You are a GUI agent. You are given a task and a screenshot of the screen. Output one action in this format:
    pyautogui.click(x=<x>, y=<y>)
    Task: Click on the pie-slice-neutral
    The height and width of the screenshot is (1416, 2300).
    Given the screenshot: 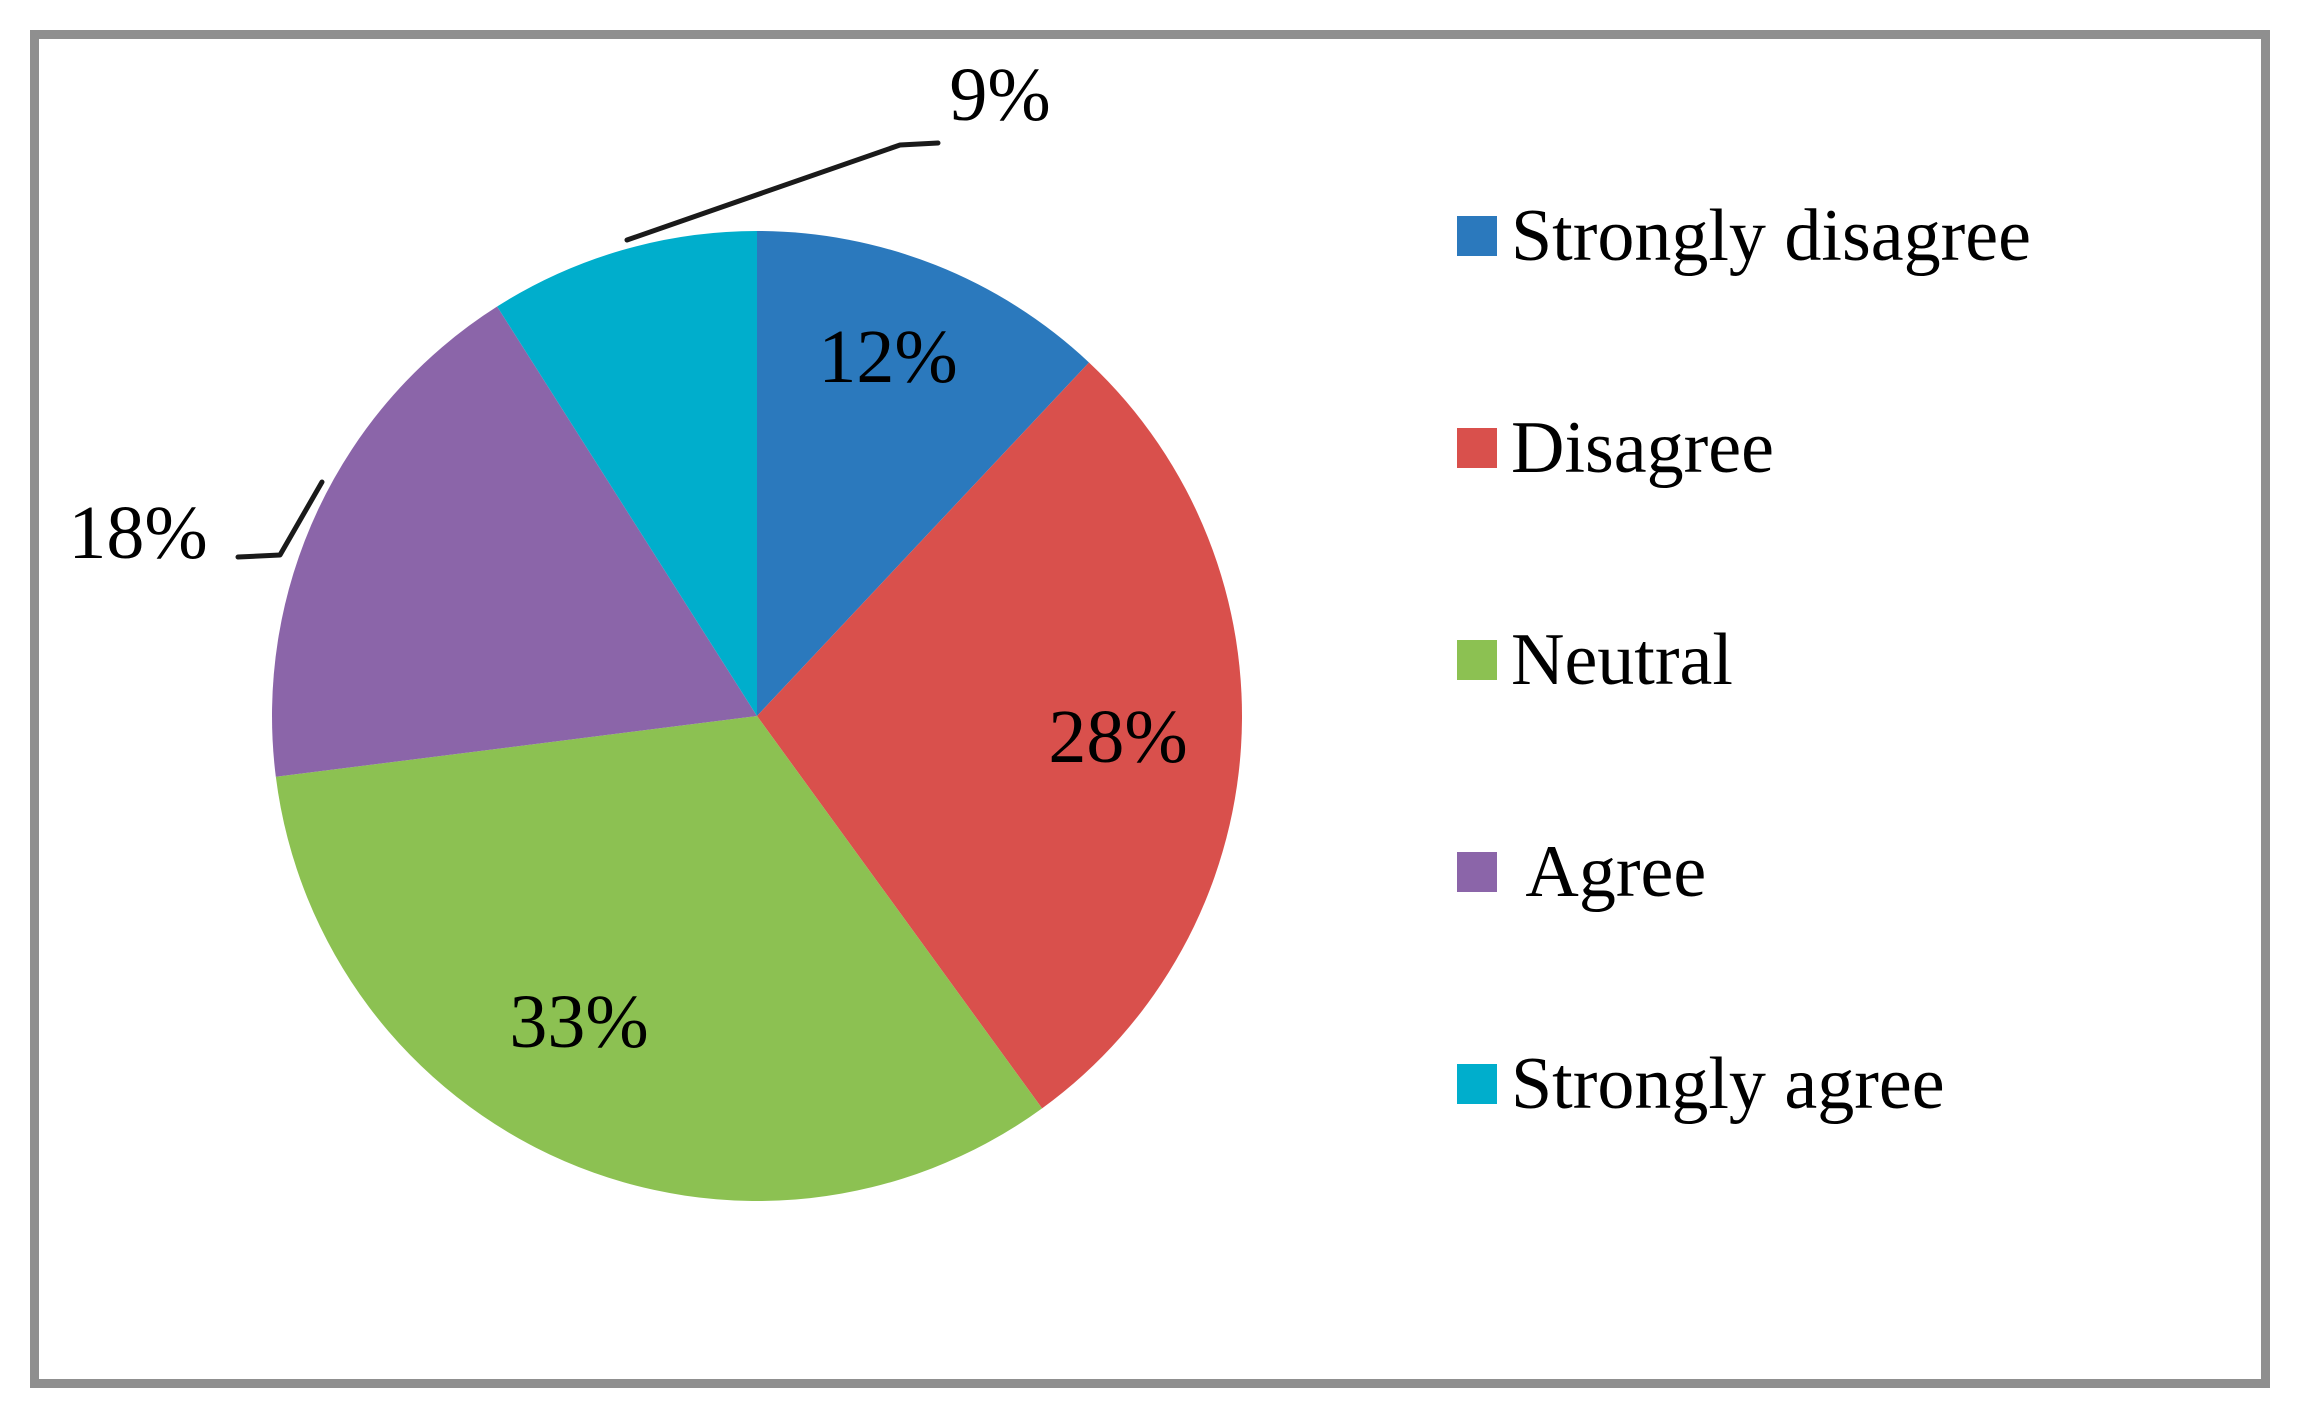 What is the action you would take?
    pyautogui.click(x=659, y=958)
    